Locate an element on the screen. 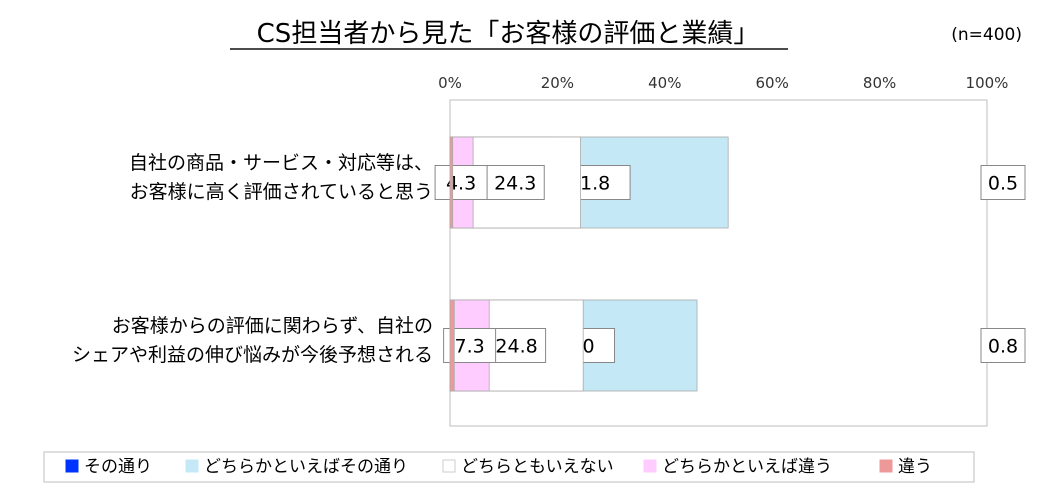  value-label: 24.8 is located at coordinates (516, 347).